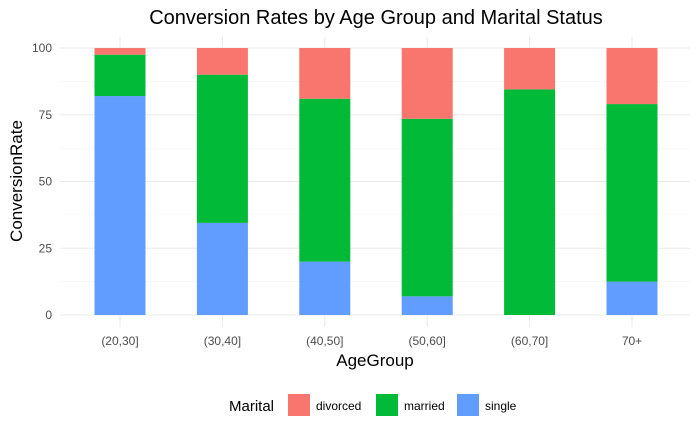 The image size is (700, 432). What do you see at coordinates (373, 405) in the screenshot?
I see `legend: Marital divorced married single` at bounding box center [373, 405].